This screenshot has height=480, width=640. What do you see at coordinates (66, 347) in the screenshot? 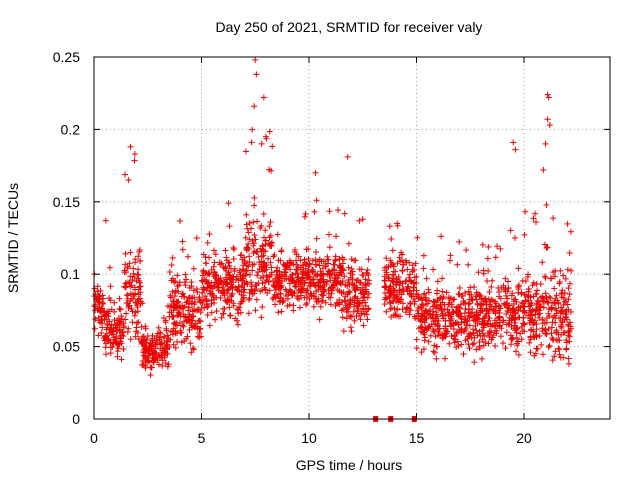
I see `y-tick-label: 0.05` at bounding box center [66, 347].